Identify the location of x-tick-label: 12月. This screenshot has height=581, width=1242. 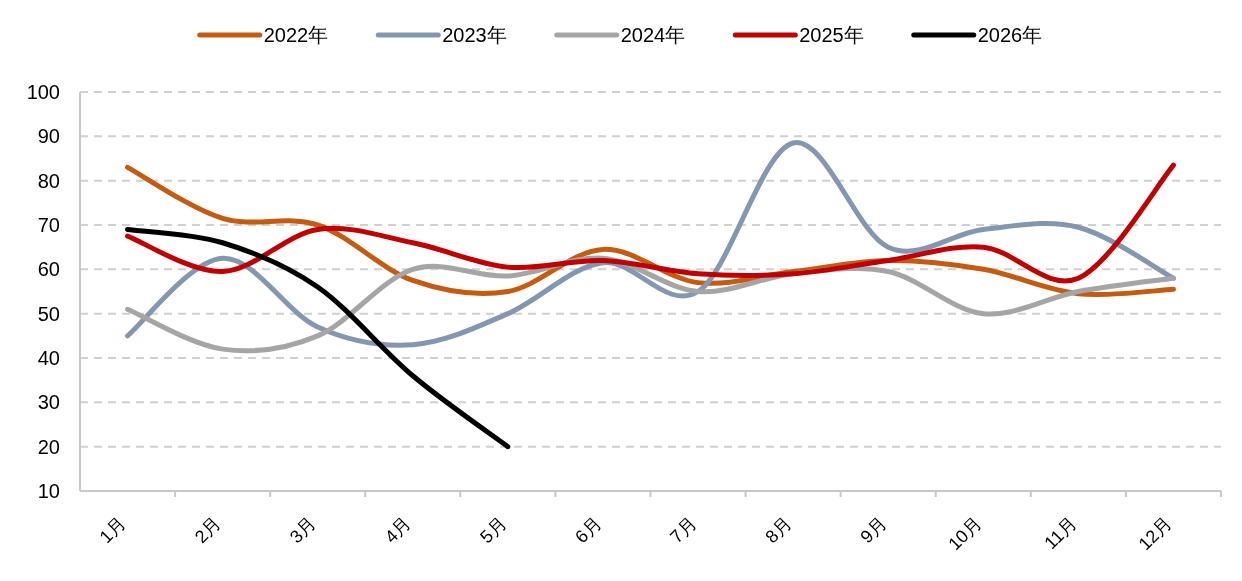
(1155, 534).